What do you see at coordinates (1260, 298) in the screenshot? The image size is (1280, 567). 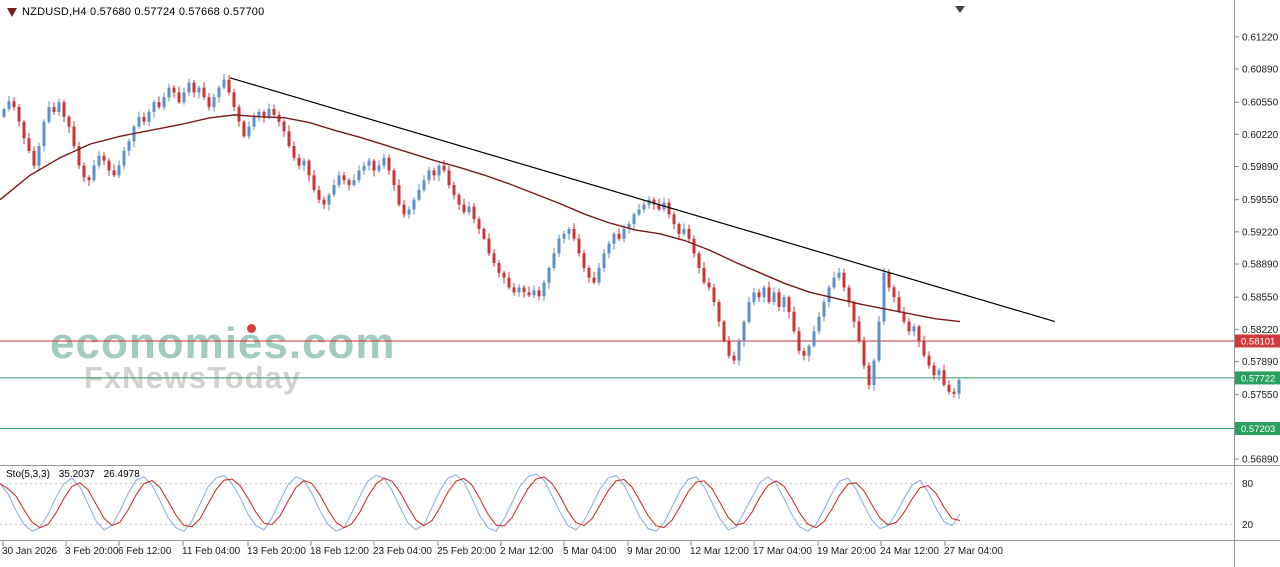 I see `price-tick-label: 0.58550` at bounding box center [1260, 298].